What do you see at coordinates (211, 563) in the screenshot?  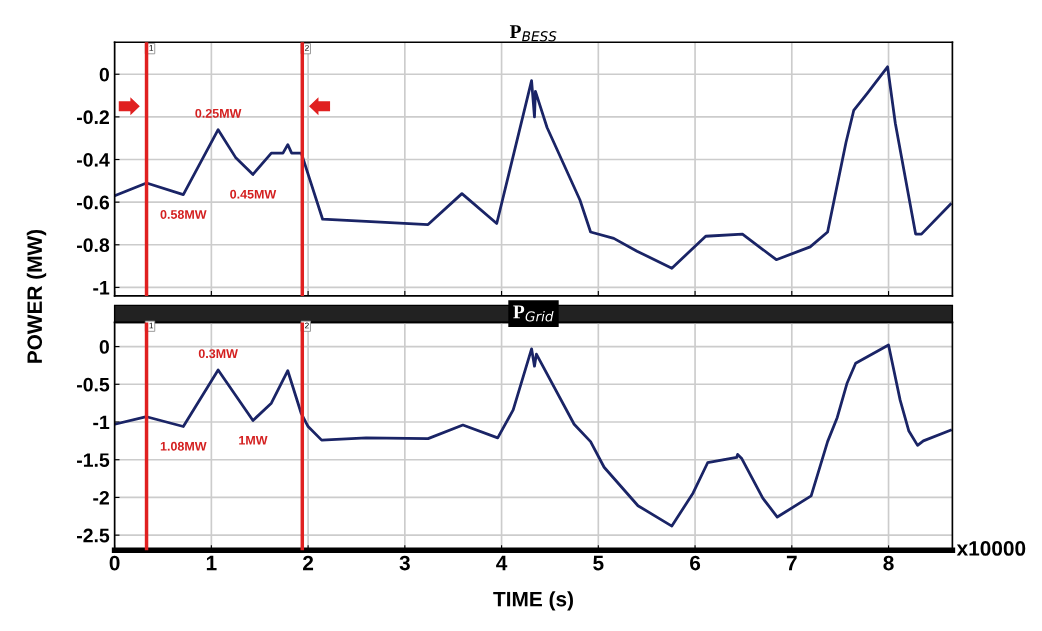 I see `x-tick-label: 1` at bounding box center [211, 563].